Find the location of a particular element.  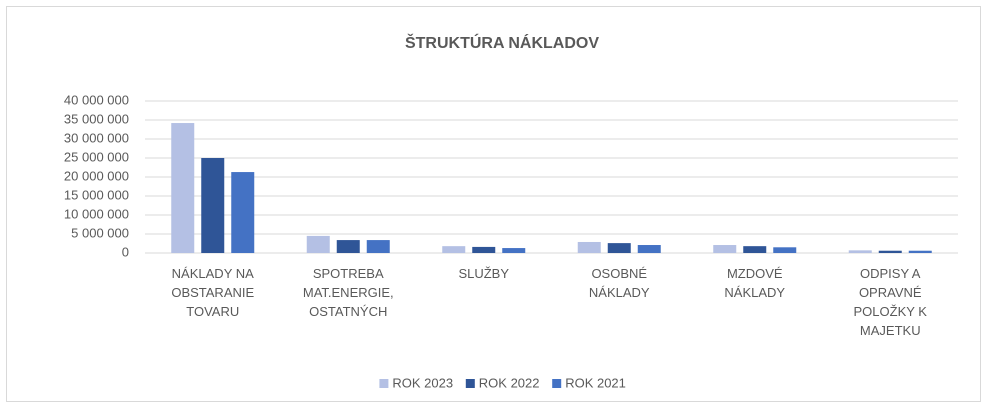

x-tick-label: SLUŽBY is located at coordinates (484, 273).